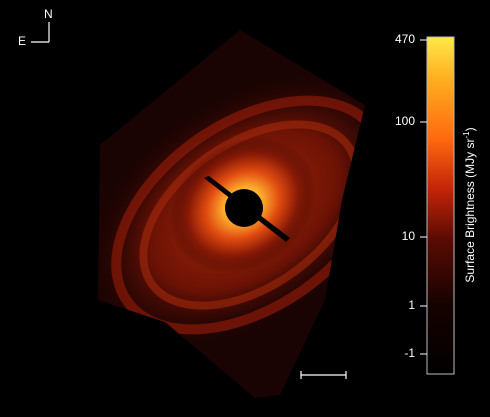 The height and width of the screenshot is (417, 490). What do you see at coordinates (409, 353) in the screenshot?
I see `colorbar-tick-neg1: -1` at bounding box center [409, 353].